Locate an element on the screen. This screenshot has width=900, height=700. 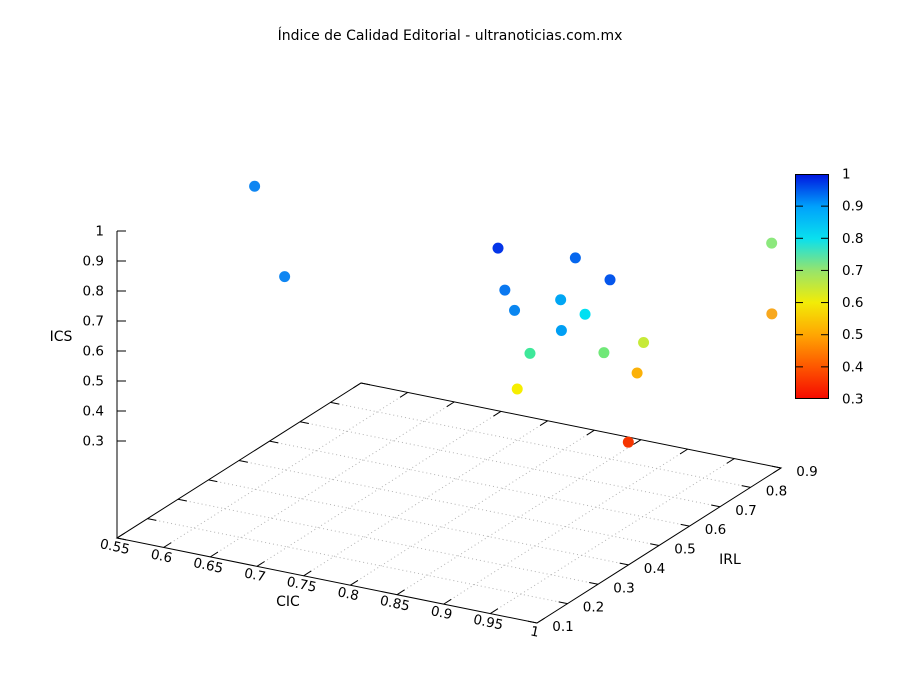
x-tick-label: 0.85 is located at coordinates (394, 604).